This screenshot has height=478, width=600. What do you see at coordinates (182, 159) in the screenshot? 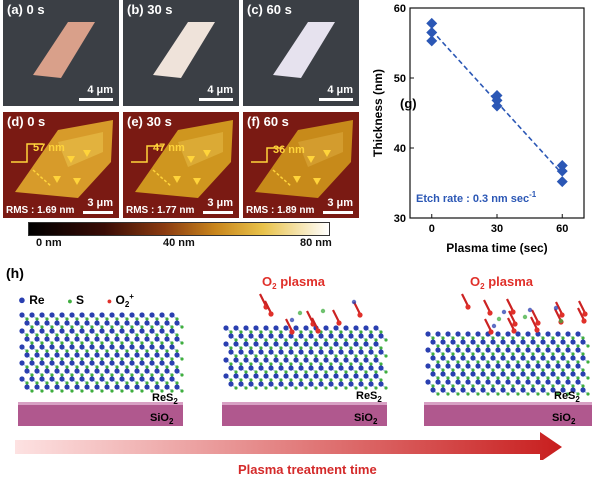
I see `afm-flake` at bounding box center [182, 159].